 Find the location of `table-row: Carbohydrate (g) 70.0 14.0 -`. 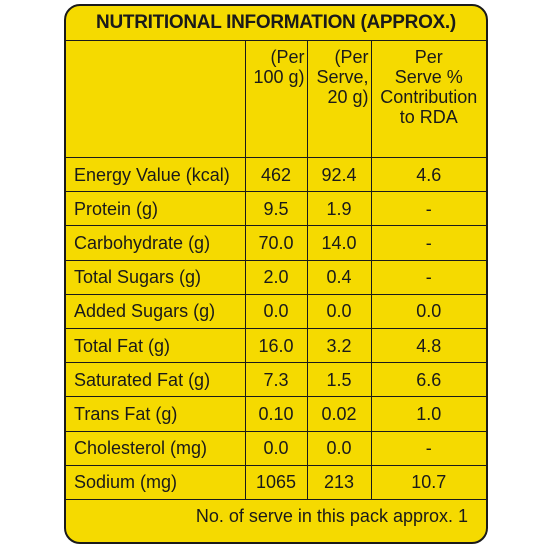

table-row: Carbohydrate (g) 70.0 14.0 - is located at coordinates (276, 243).